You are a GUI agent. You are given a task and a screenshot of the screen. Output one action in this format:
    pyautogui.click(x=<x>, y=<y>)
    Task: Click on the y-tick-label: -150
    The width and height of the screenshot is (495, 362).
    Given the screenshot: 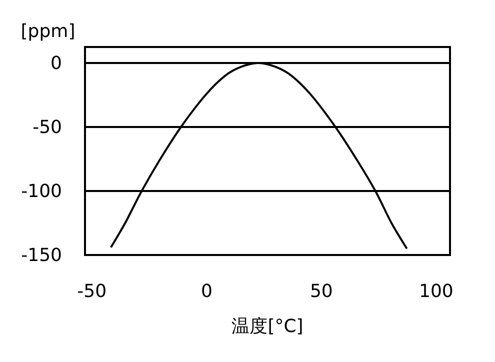 What is the action you would take?
    pyautogui.click(x=41, y=255)
    